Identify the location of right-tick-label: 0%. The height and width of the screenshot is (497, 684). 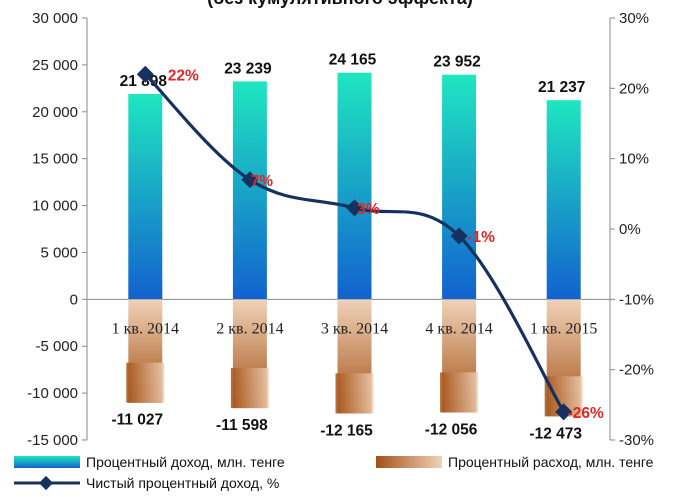
(630, 229).